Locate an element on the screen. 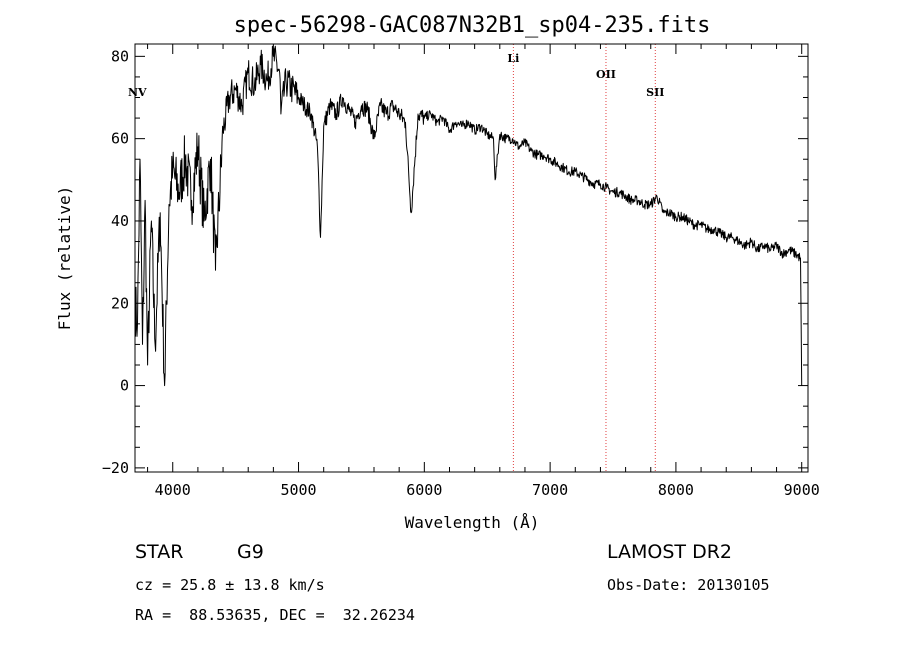 The image size is (900, 650). y-tick-label: 80 is located at coordinates (120, 56).